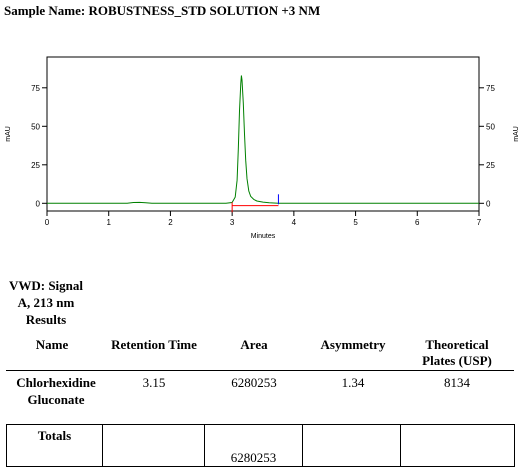 The image size is (524, 467). Describe the element at coordinates (254, 382) in the screenshot. I see `row-area: 6280253` at that location.